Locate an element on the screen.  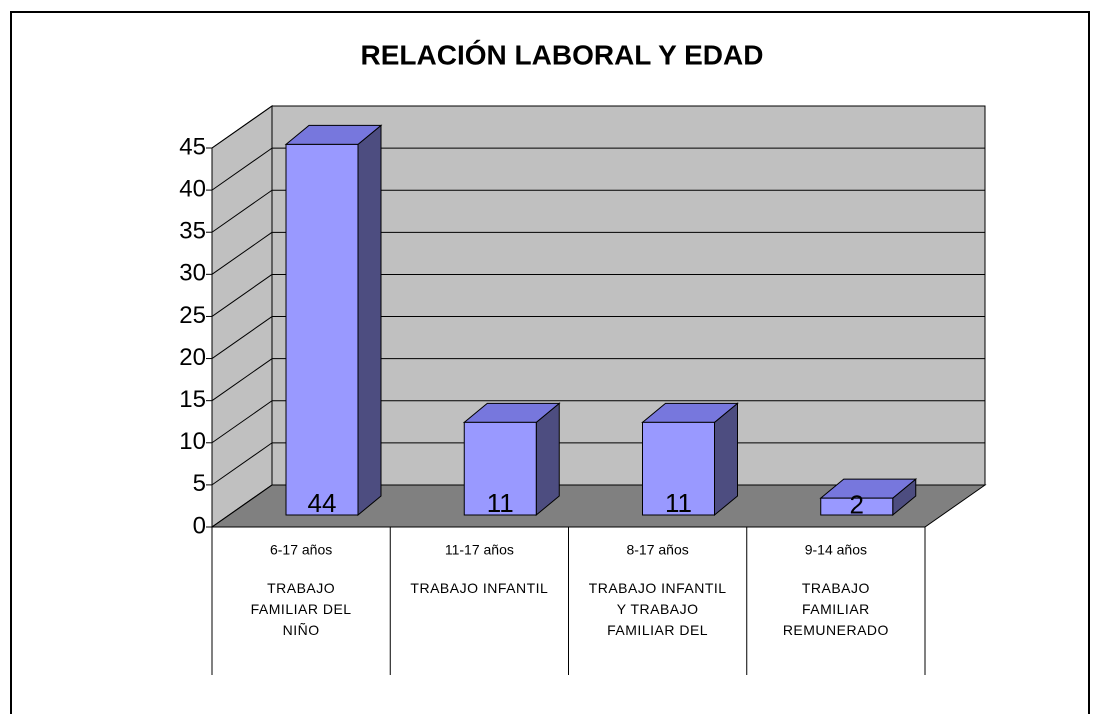
category-label-box: TRABAJO INFANTIL Y TRABAJO FAMILIAR DEL is located at coordinates (657, 609).